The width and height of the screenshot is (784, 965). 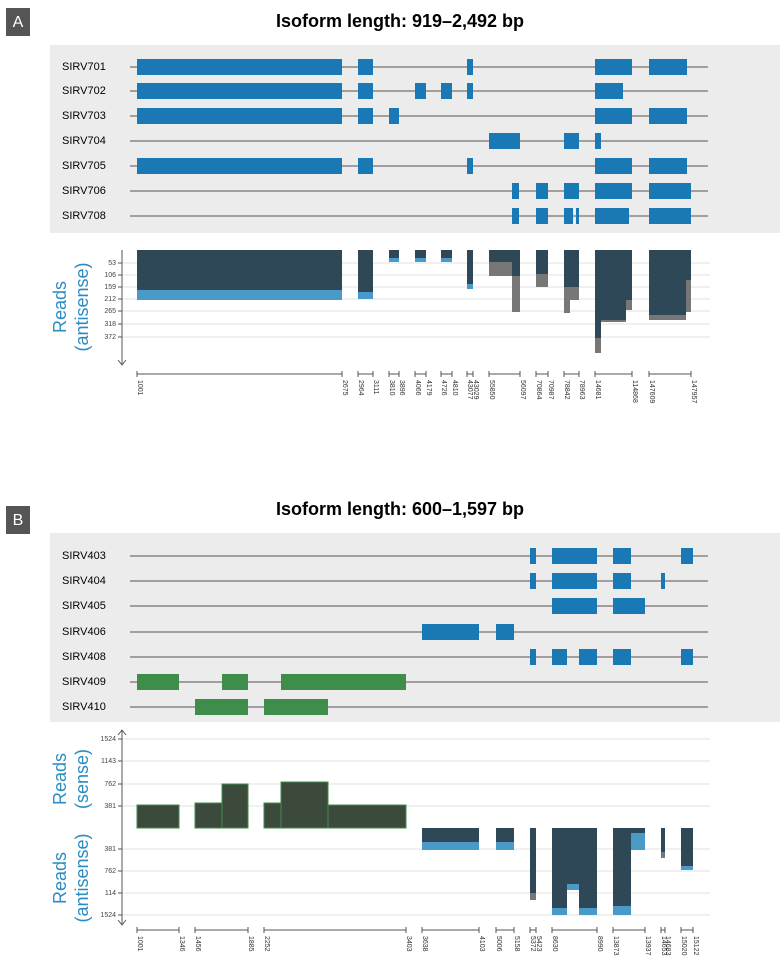 What do you see at coordinates (693, 391) in the screenshot?
I see `position-label: 147957` at bounding box center [693, 391].